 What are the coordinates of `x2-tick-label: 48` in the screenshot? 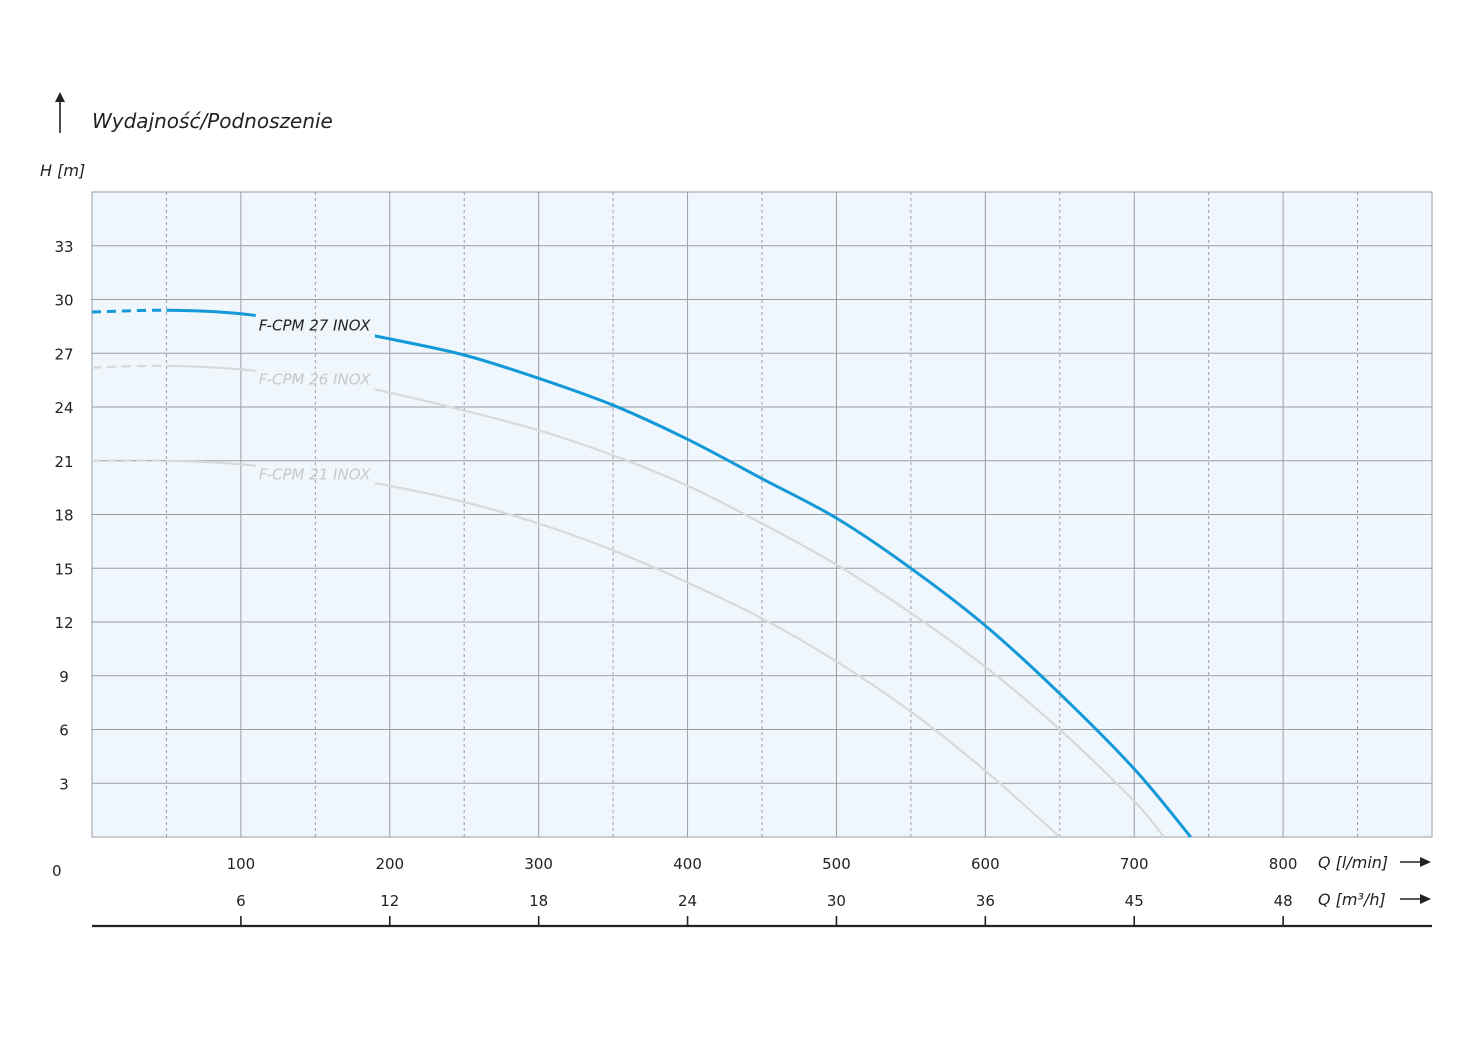 It's located at (1283, 901).